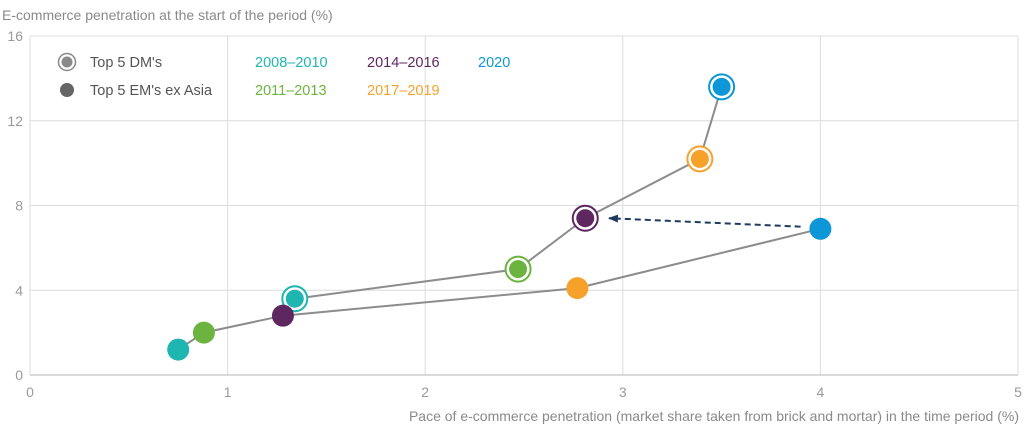 The width and height of the screenshot is (1024, 427). What do you see at coordinates (30, 392) in the screenshot?
I see `x-tick-label: 0` at bounding box center [30, 392].